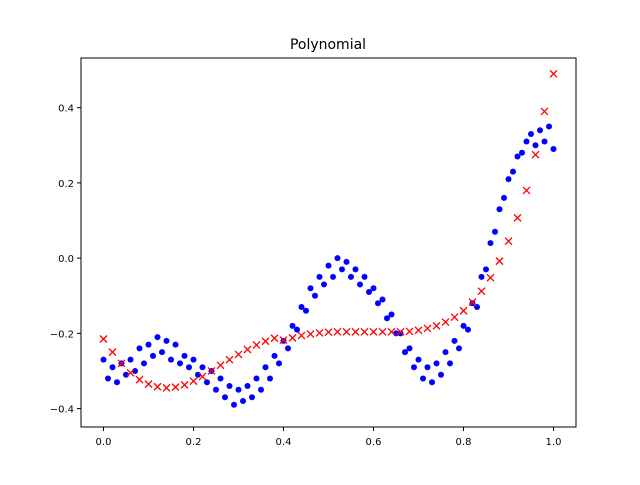  Describe the element at coordinates (66, 184) in the screenshot. I see `y-tick-label: 0.2` at that location.